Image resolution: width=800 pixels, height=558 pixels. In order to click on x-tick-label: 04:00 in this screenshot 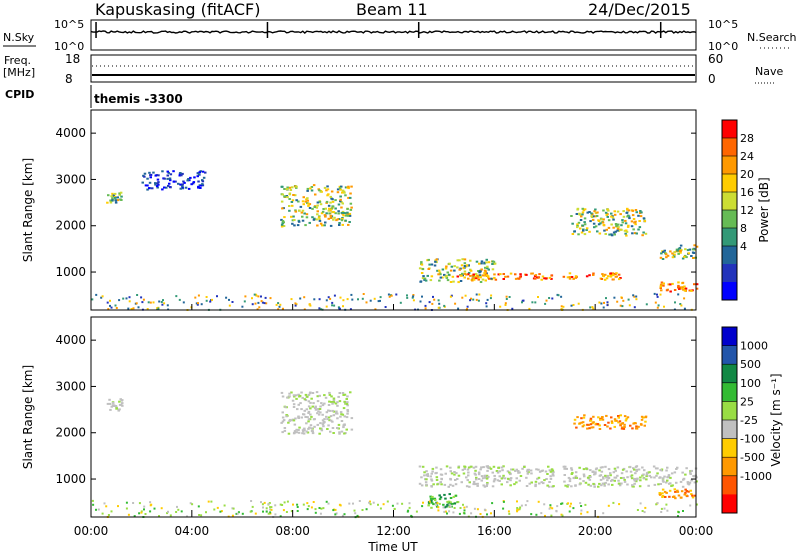, I will do `click(192, 531)`.